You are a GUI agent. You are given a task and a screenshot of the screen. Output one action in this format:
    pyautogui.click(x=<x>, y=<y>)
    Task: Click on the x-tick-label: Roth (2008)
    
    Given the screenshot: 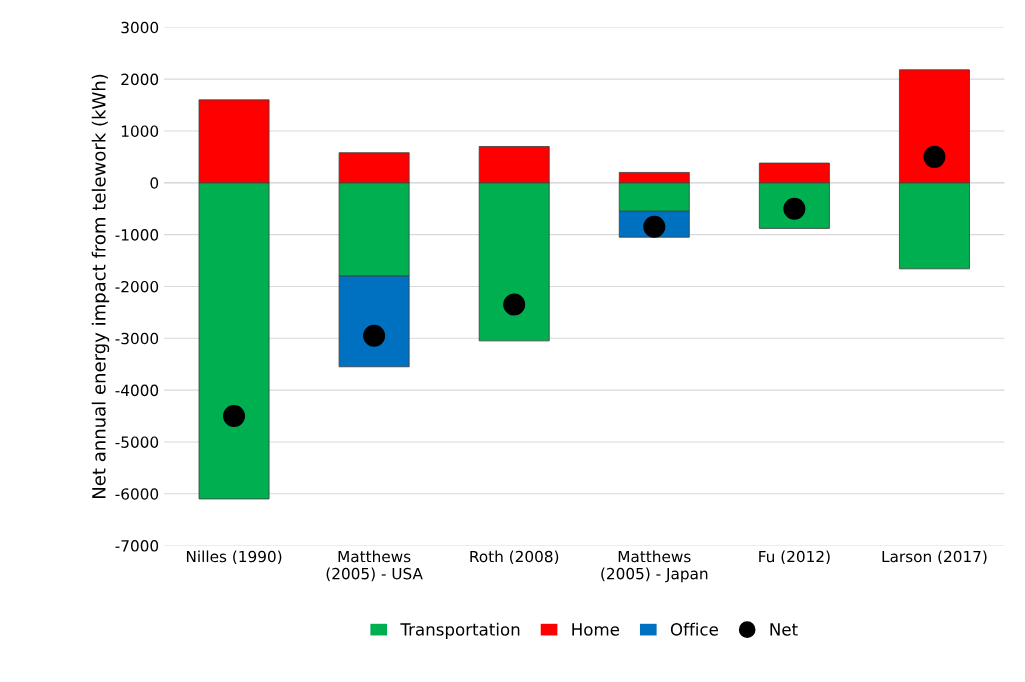 What is the action you would take?
    pyautogui.click(x=514, y=557)
    